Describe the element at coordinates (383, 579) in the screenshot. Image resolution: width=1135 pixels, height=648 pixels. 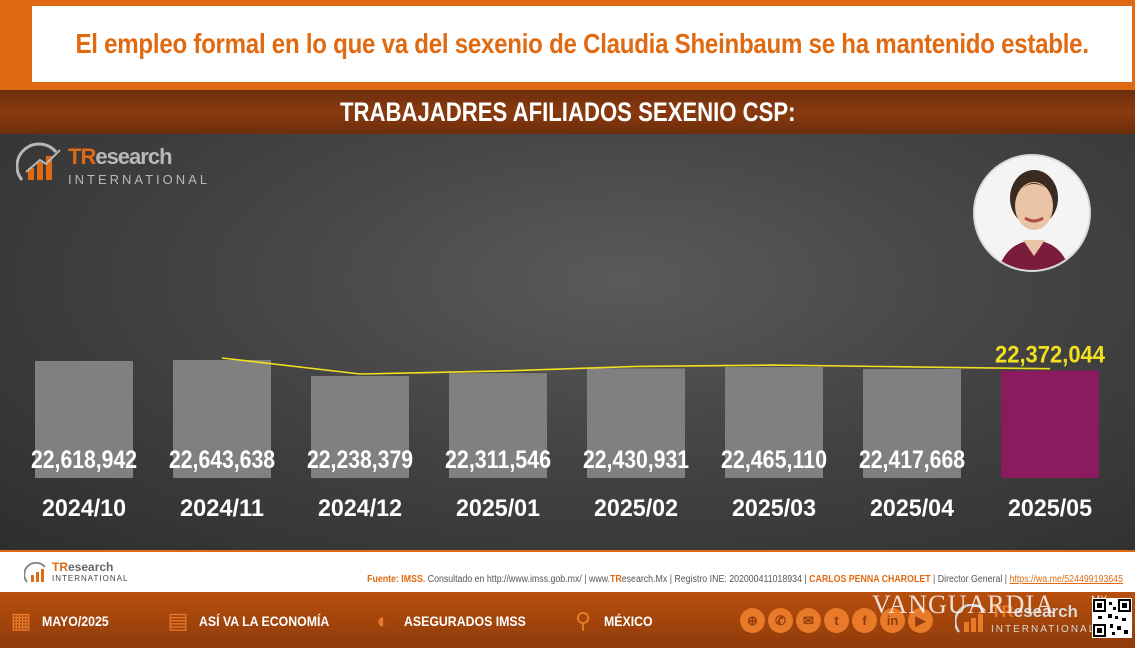
I see `source-label: Fuente:` at that location.